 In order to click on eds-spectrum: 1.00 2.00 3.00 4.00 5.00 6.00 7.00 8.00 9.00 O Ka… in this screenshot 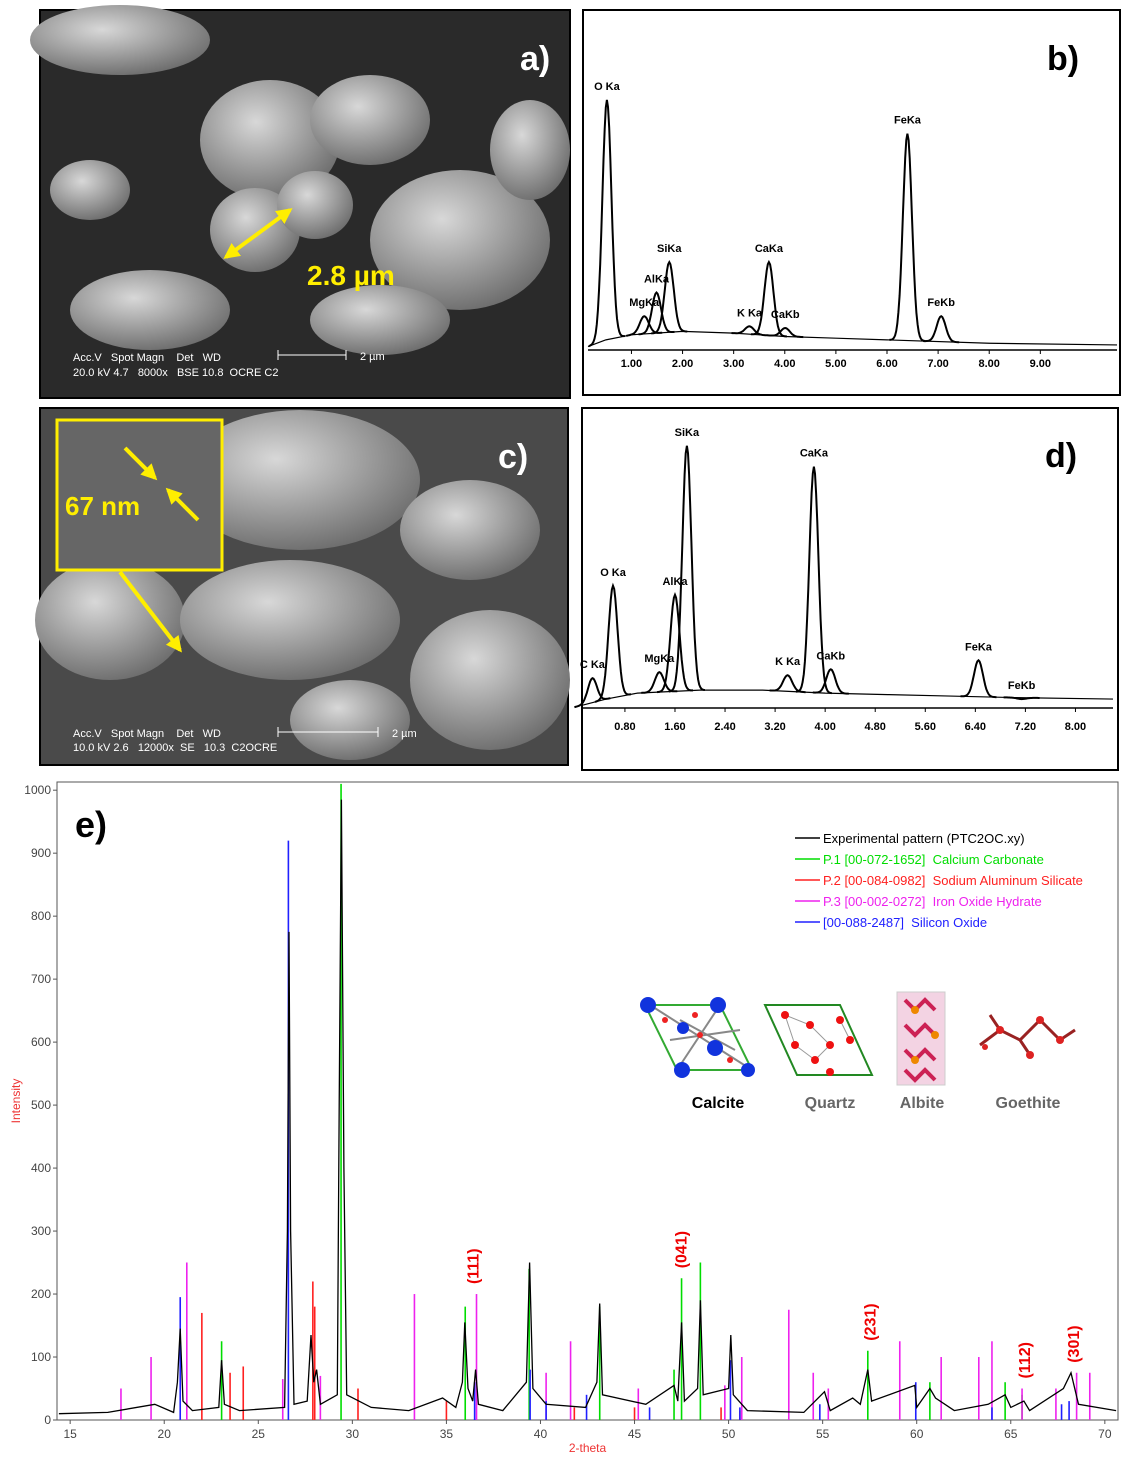, I will do `click(851, 202)`.